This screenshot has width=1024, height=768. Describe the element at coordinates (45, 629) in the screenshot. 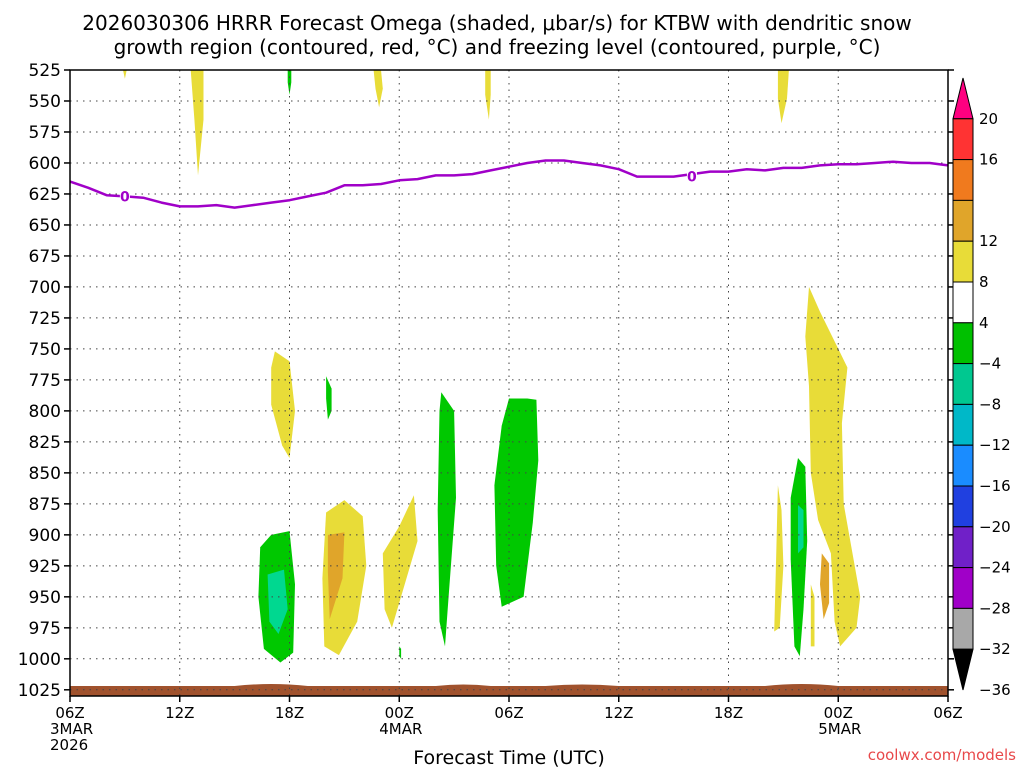

I see `y-tick-label: 975` at that location.